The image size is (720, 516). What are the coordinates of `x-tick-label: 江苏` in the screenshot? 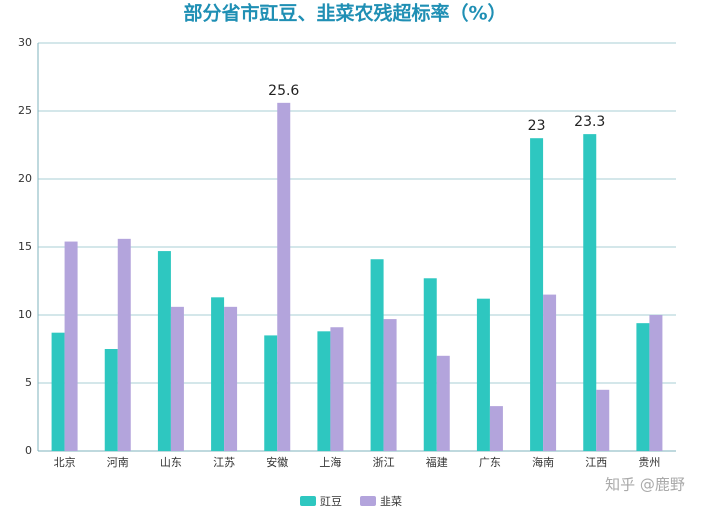 It's located at (224, 462).